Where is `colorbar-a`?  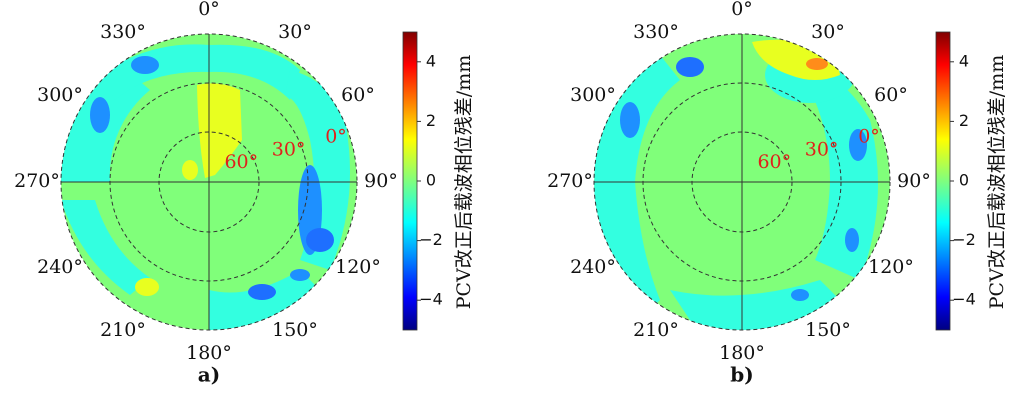
colorbar-a is located at coordinates (410, 181).